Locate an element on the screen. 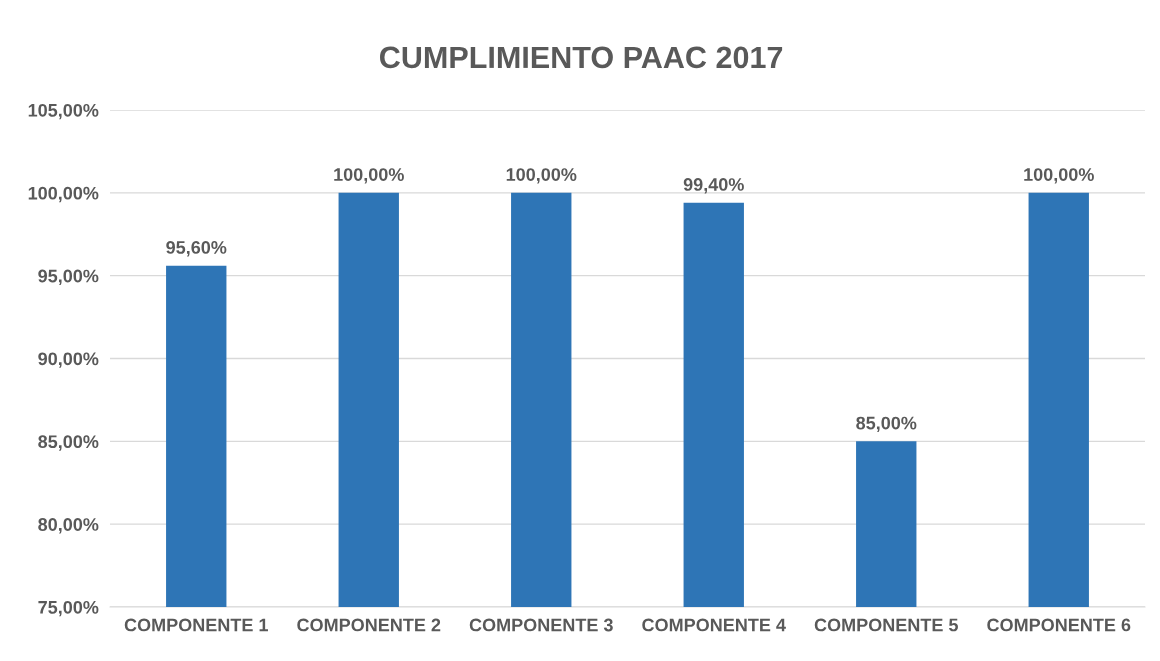 This screenshot has width=1160, height=661. x-tick-label: COMPONENTE 6 is located at coordinates (1059, 625).